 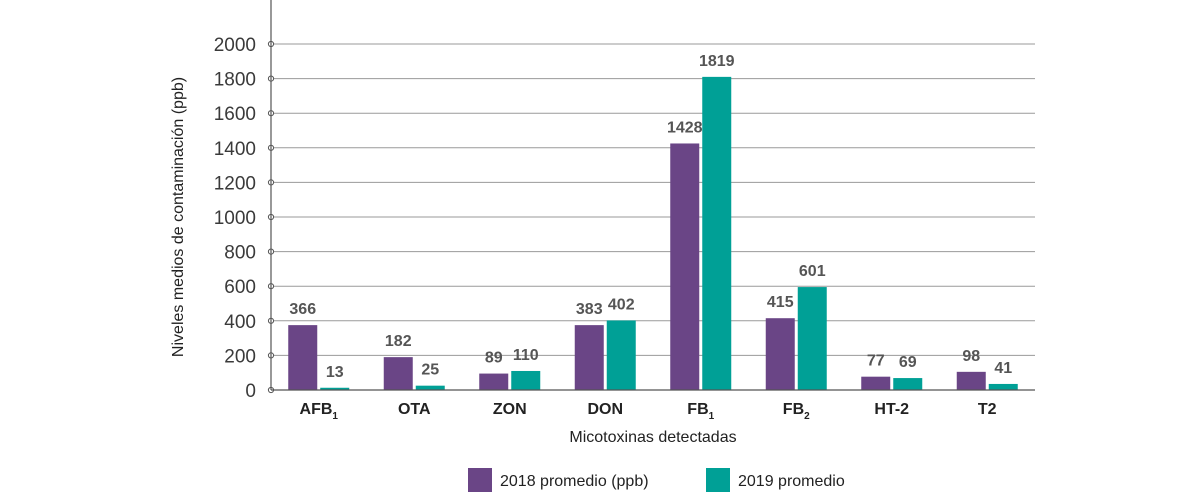 What do you see at coordinates (700, 411) in the screenshot?
I see `category-label: FB1` at bounding box center [700, 411].